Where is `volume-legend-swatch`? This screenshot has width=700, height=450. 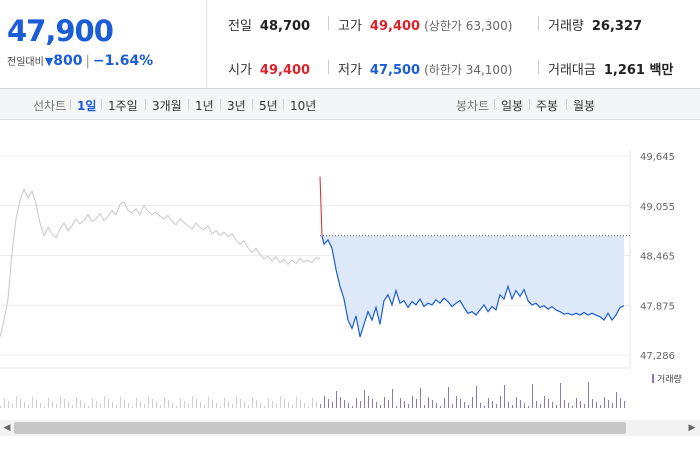
volume-legend-swatch is located at coordinates (653, 378).